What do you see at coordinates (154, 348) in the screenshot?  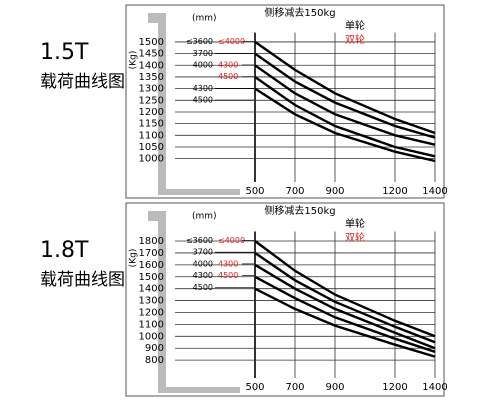 I see `y-tick-label: 900` at bounding box center [154, 348].